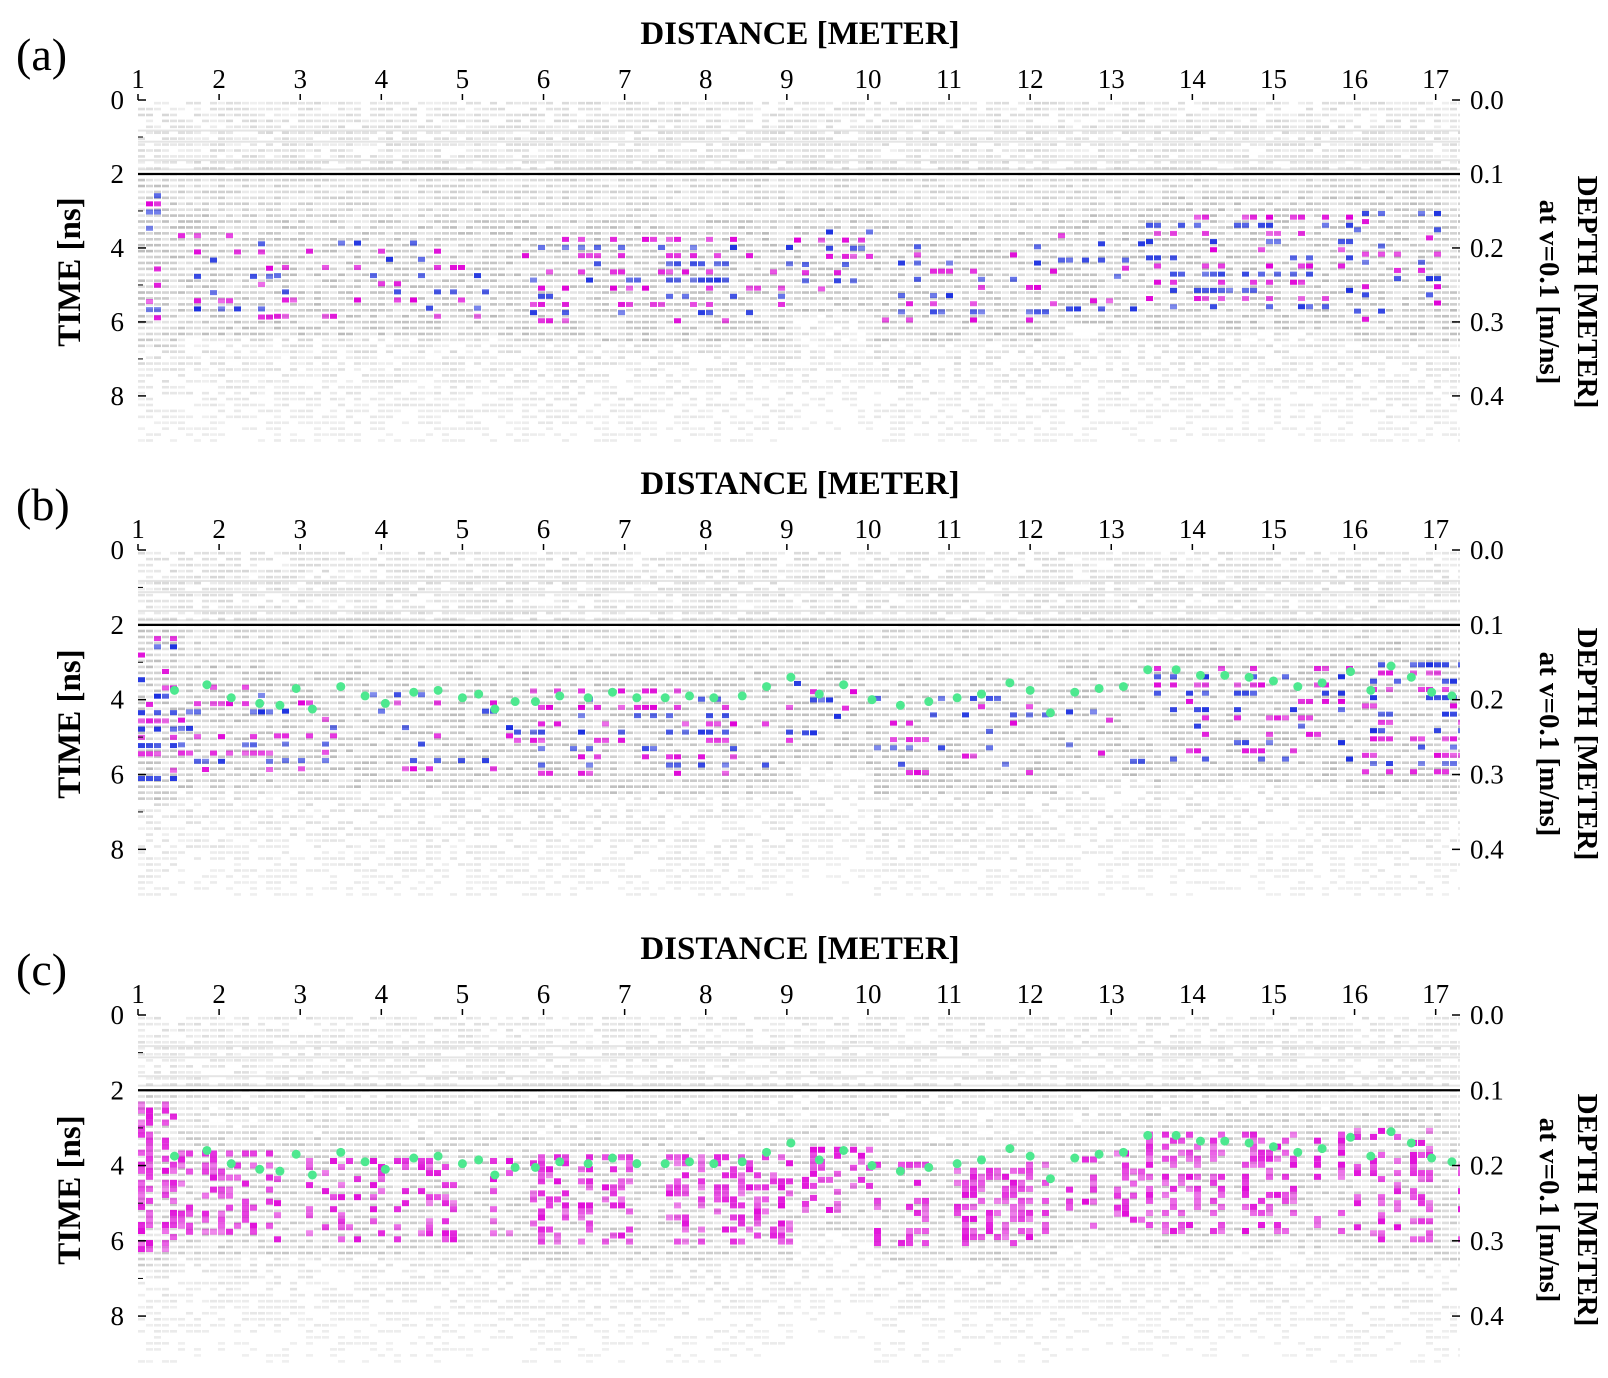 This screenshot has width=1608, height=1378. Describe the element at coordinates (41, 54) in the screenshot. I see `panel-label: (a)` at that location.